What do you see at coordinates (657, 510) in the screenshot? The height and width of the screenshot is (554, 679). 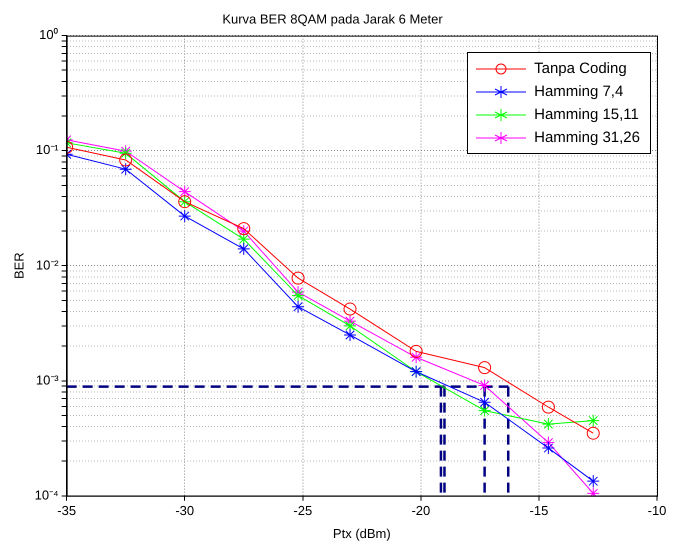 I see `x-tick-label: -10` at bounding box center [657, 510].